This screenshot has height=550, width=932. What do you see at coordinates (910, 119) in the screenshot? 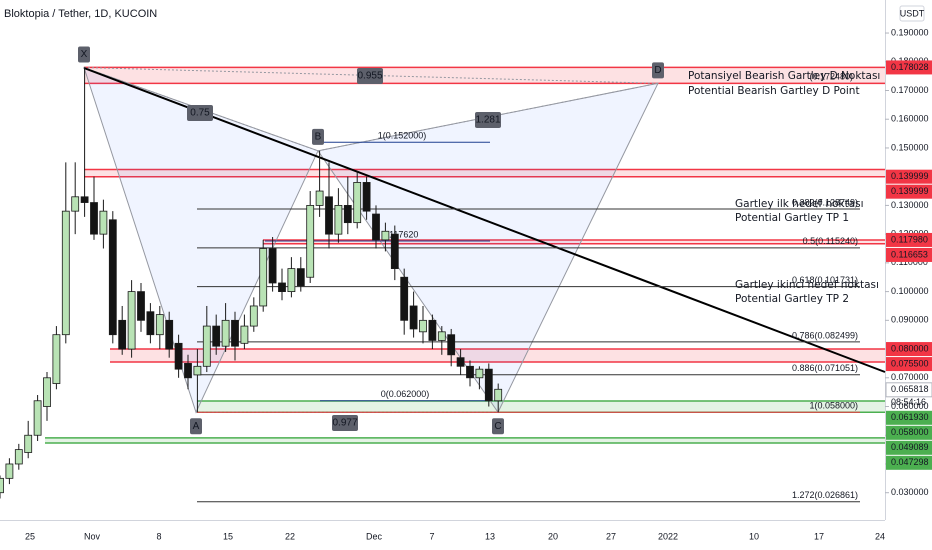
I see `y-tick-label: 0.160000` at bounding box center [910, 119].